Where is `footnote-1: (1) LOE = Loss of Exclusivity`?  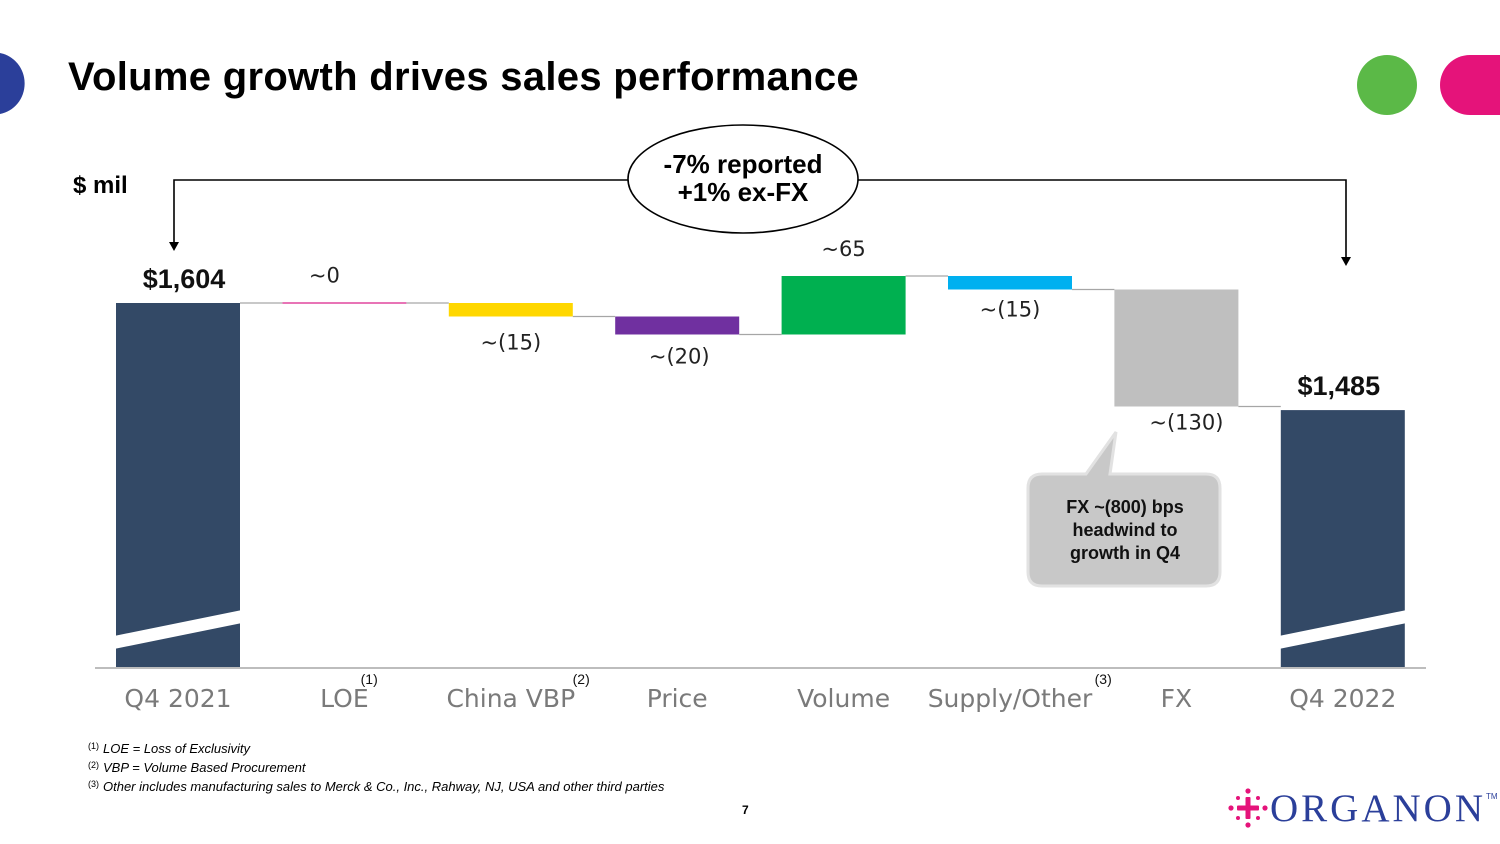 footnote-1: (1) LOE = Loss of Exclusivity is located at coordinates (169, 748).